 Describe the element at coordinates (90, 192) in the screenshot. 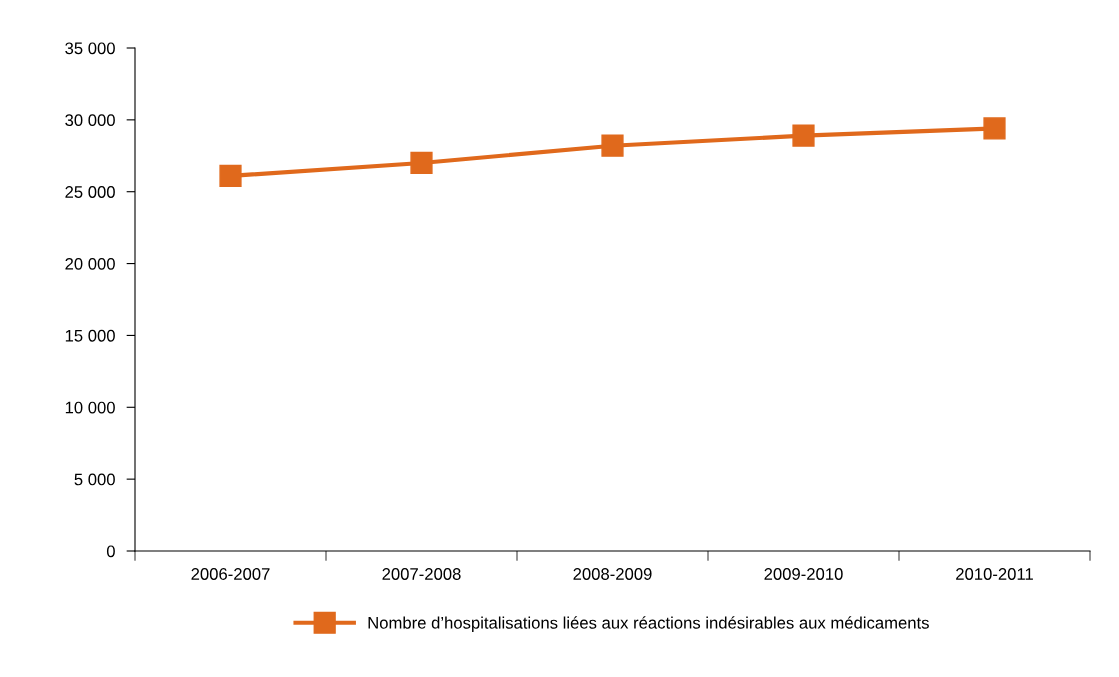

I see `y-tick-label: 25 000` at that location.